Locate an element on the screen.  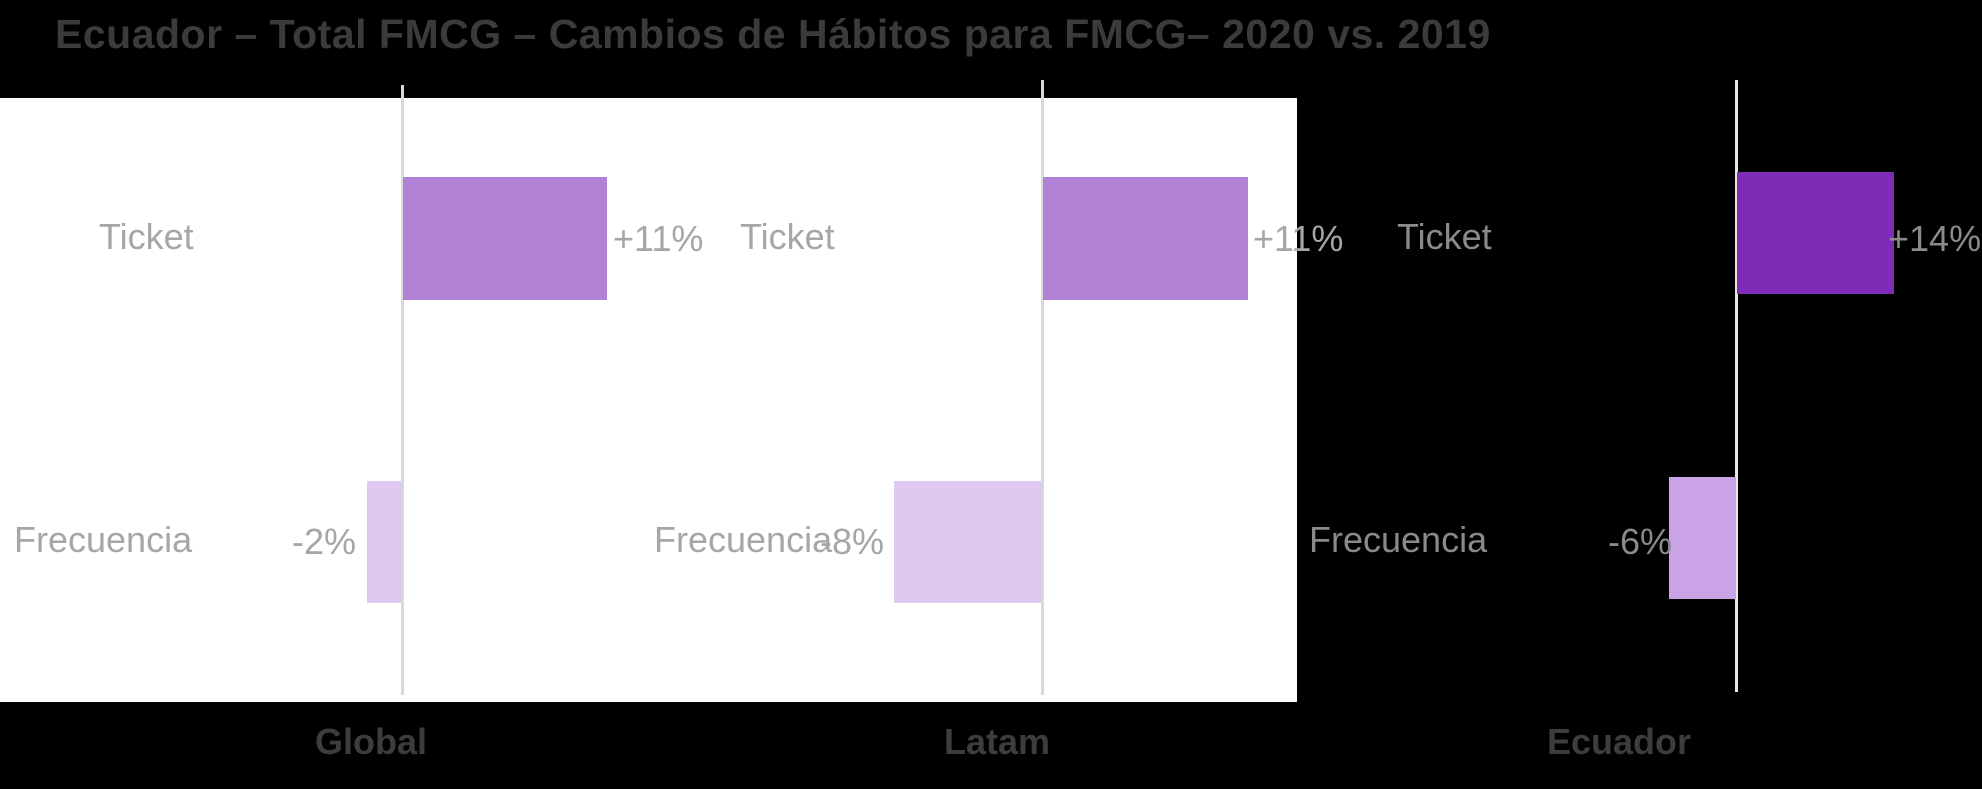
latam-frecuencia-label: Frecuencia is located at coordinates (743, 539).